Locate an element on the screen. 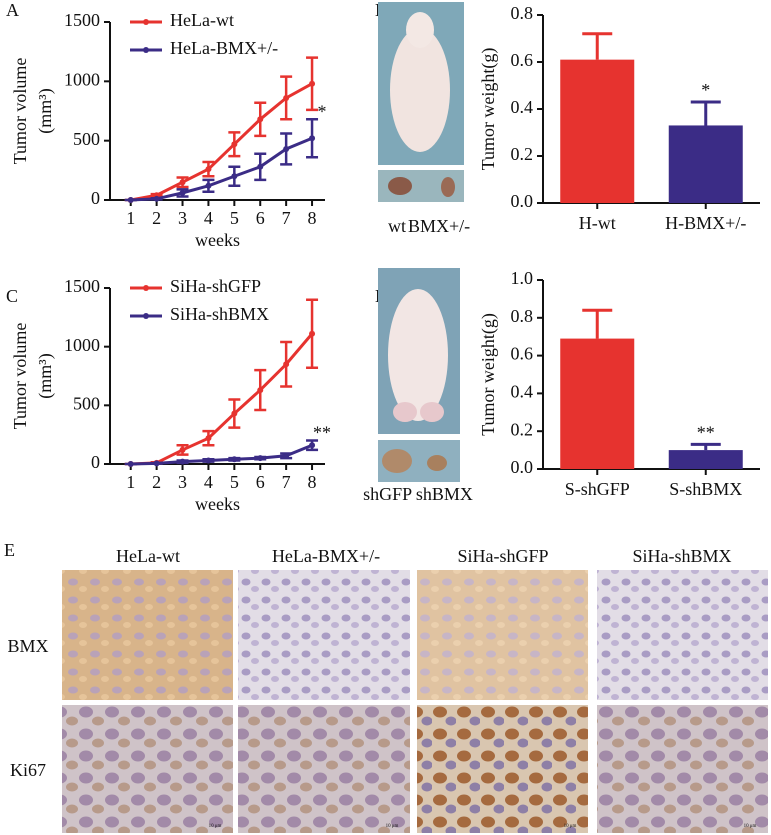  column-header: HeLa-wt is located at coordinates (148, 556).